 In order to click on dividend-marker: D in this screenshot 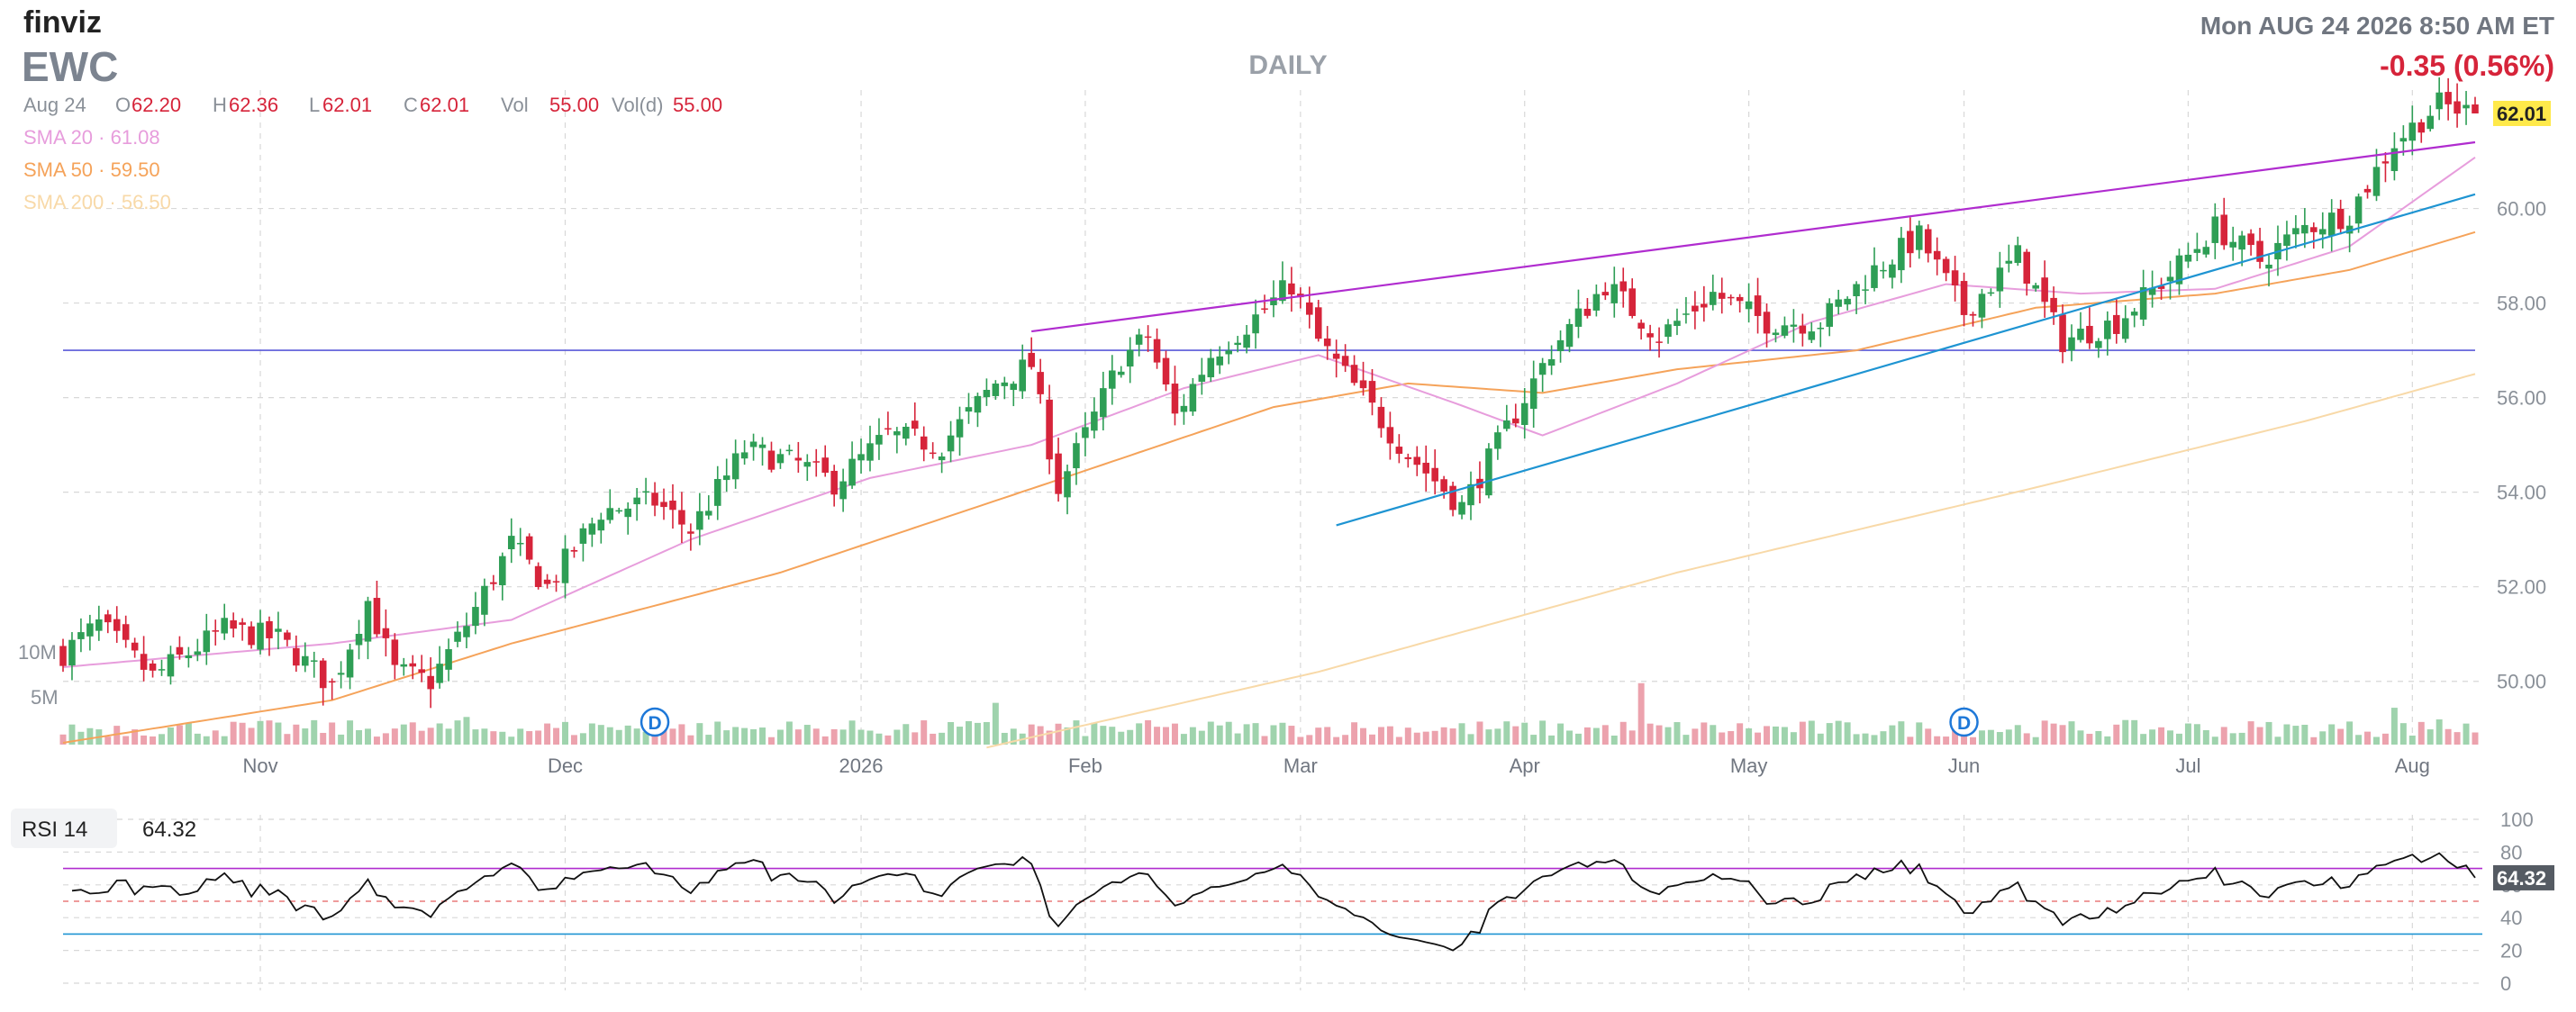, I will do `click(654, 722)`.